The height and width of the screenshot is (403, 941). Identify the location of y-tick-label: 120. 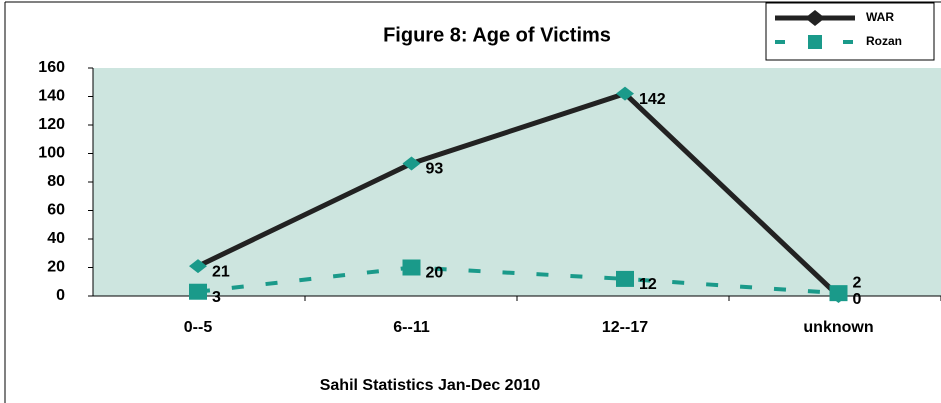
(51, 124).